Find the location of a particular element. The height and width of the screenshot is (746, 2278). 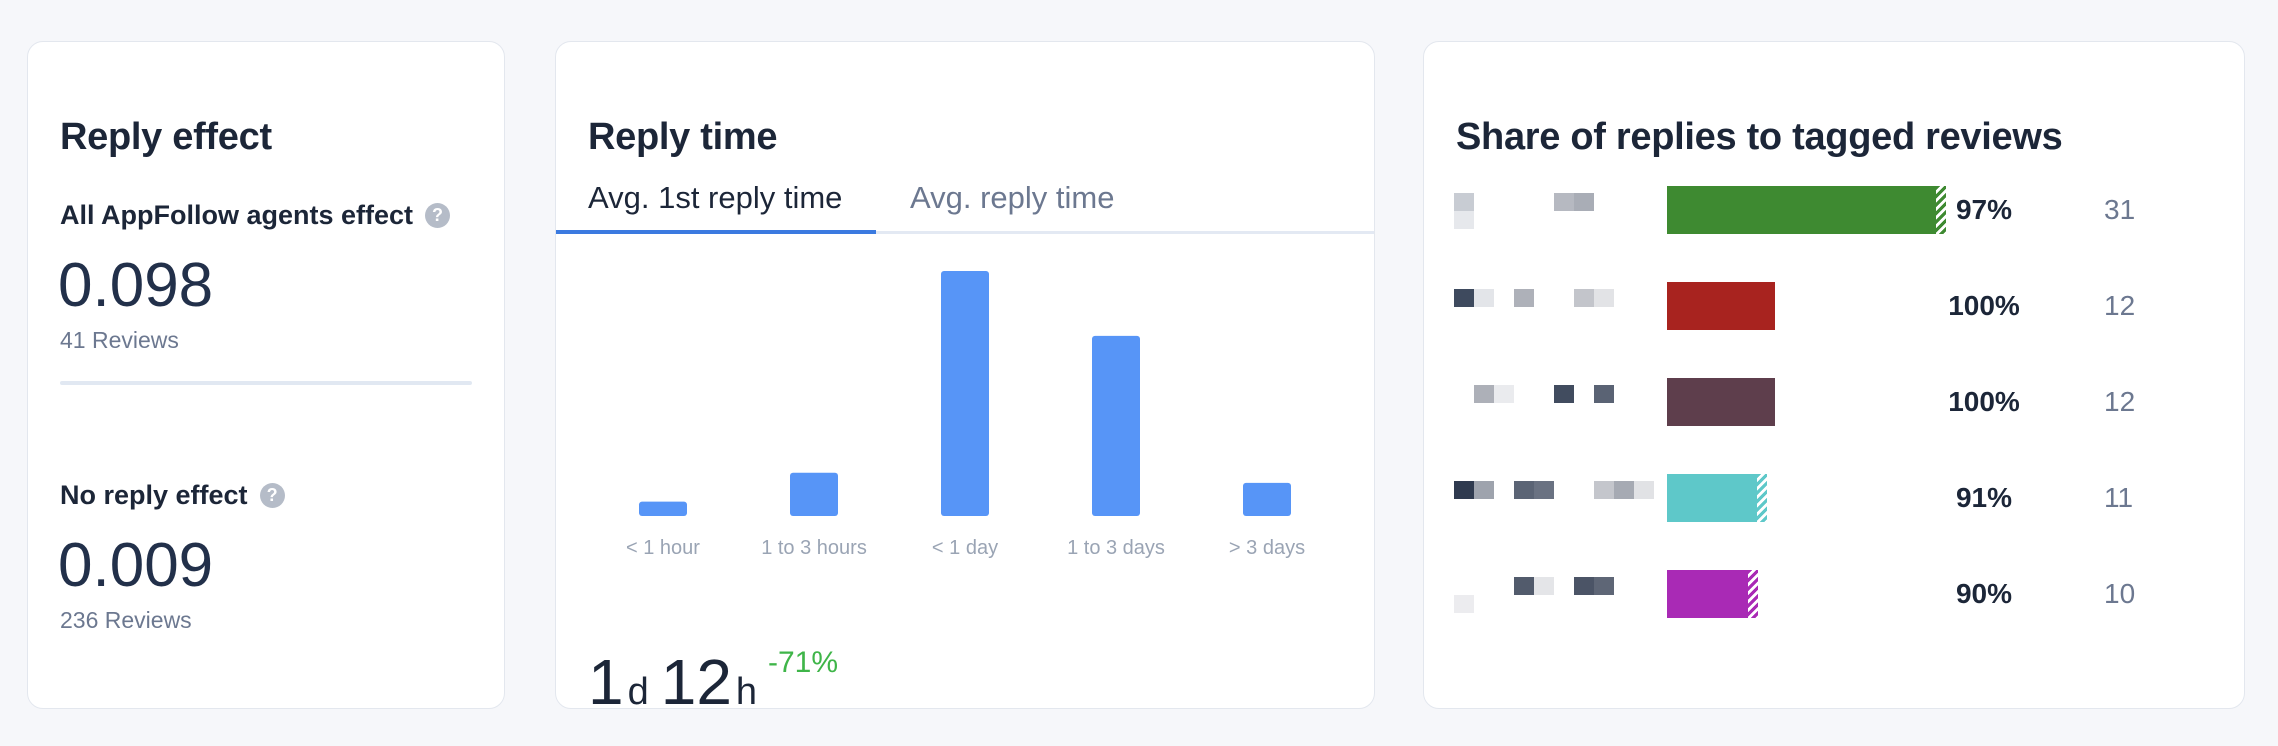

no-reply-effect-label-text: No reply effect is located at coordinates (154, 495).